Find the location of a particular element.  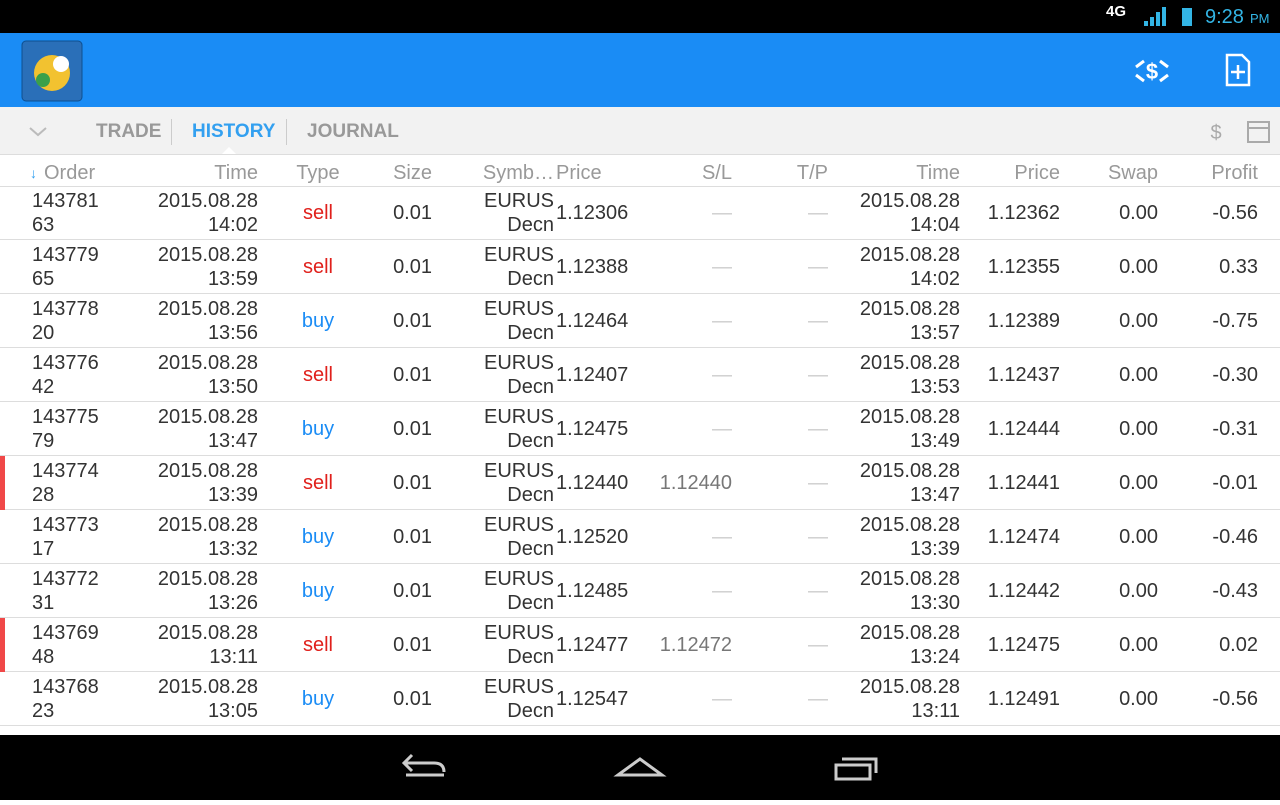

close-time: 2015.08.28 13:39 is located at coordinates (909, 537).